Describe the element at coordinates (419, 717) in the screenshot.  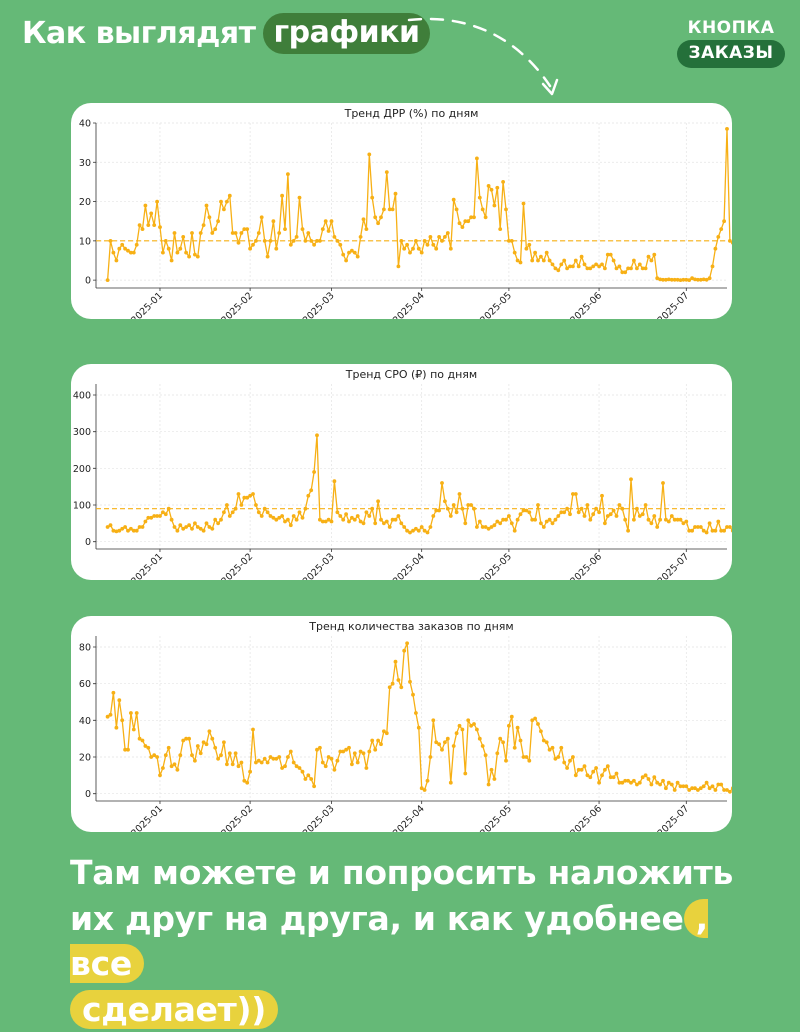
I see `series-line` at that location.